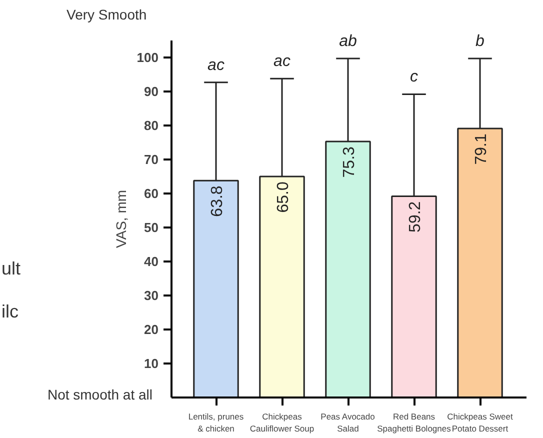  I want to click on y-tick-label: 50, so click(151, 227).